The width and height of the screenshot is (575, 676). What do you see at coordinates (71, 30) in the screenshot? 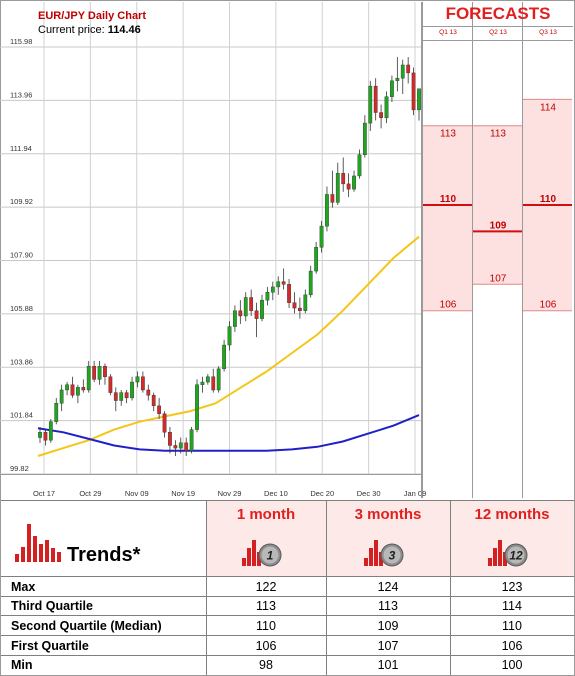
I see `current-price-label: Current price:` at bounding box center [71, 30].